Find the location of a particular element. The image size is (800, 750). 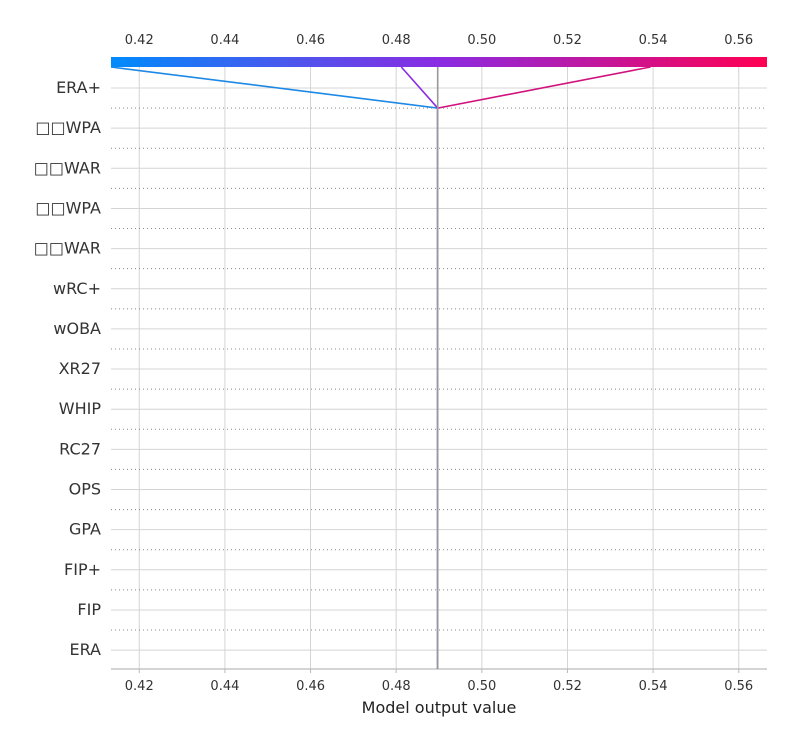

top-tick-label: 0.48 is located at coordinates (396, 40).